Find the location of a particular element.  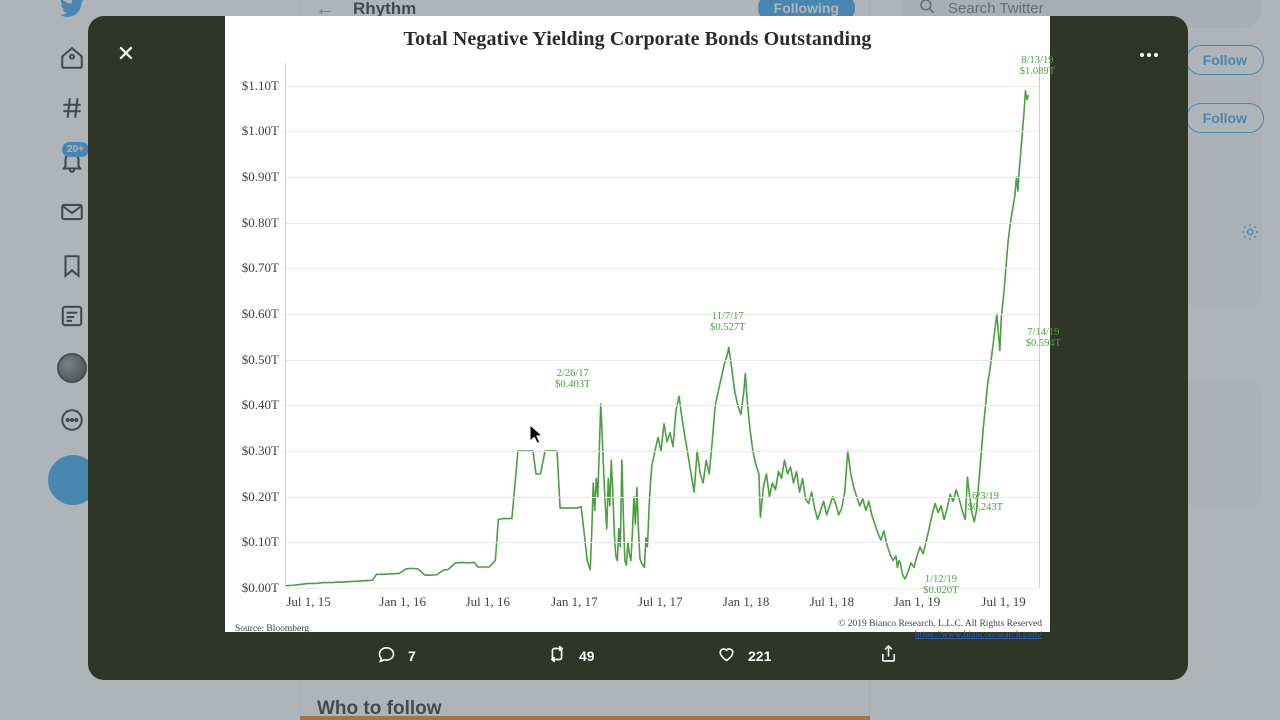

right-axis-line is located at coordinates (1039, 325).